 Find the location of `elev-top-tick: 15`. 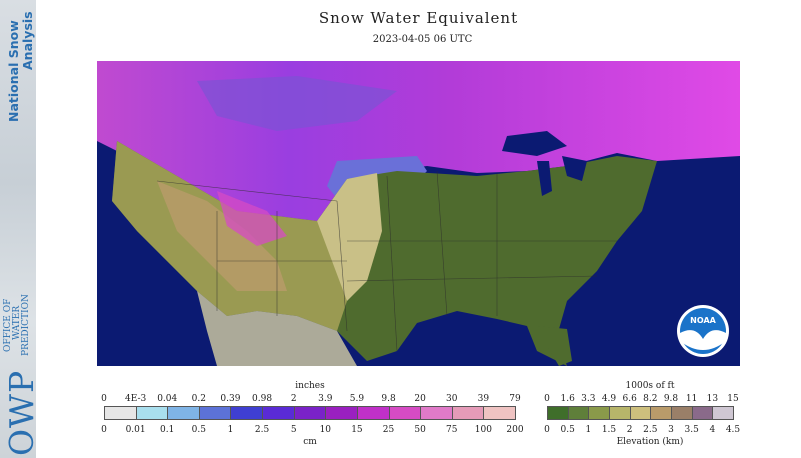

elev-top-tick: 15 is located at coordinates (733, 399).